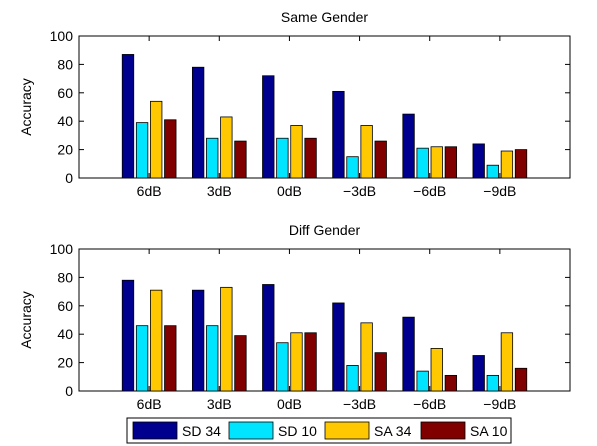 The width and height of the screenshot is (597, 446). I want to click on legend-label-sd-34: SD 34, so click(201, 431).